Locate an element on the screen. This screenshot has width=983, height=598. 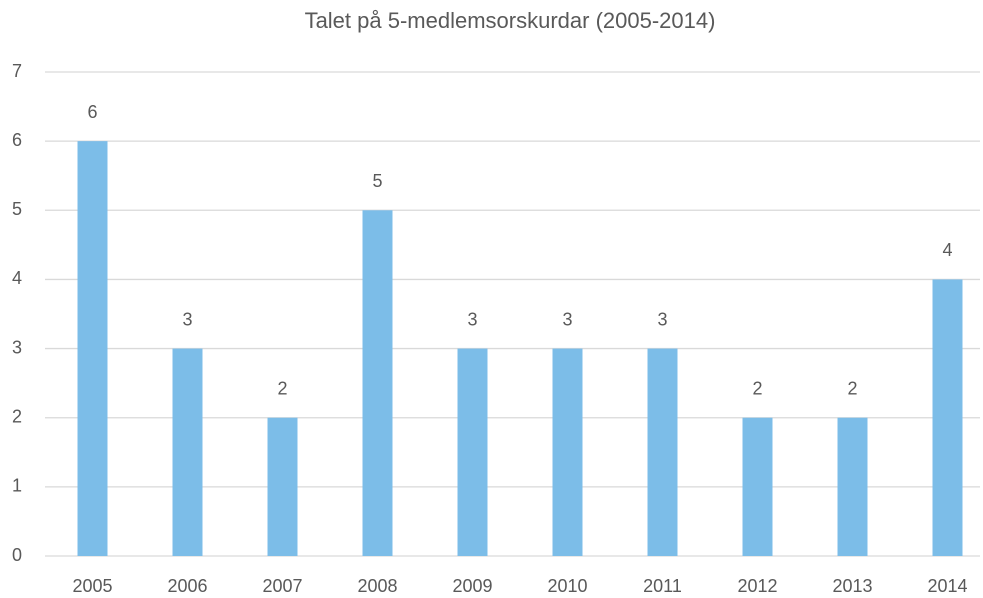
data-label: 4 is located at coordinates (947, 250).